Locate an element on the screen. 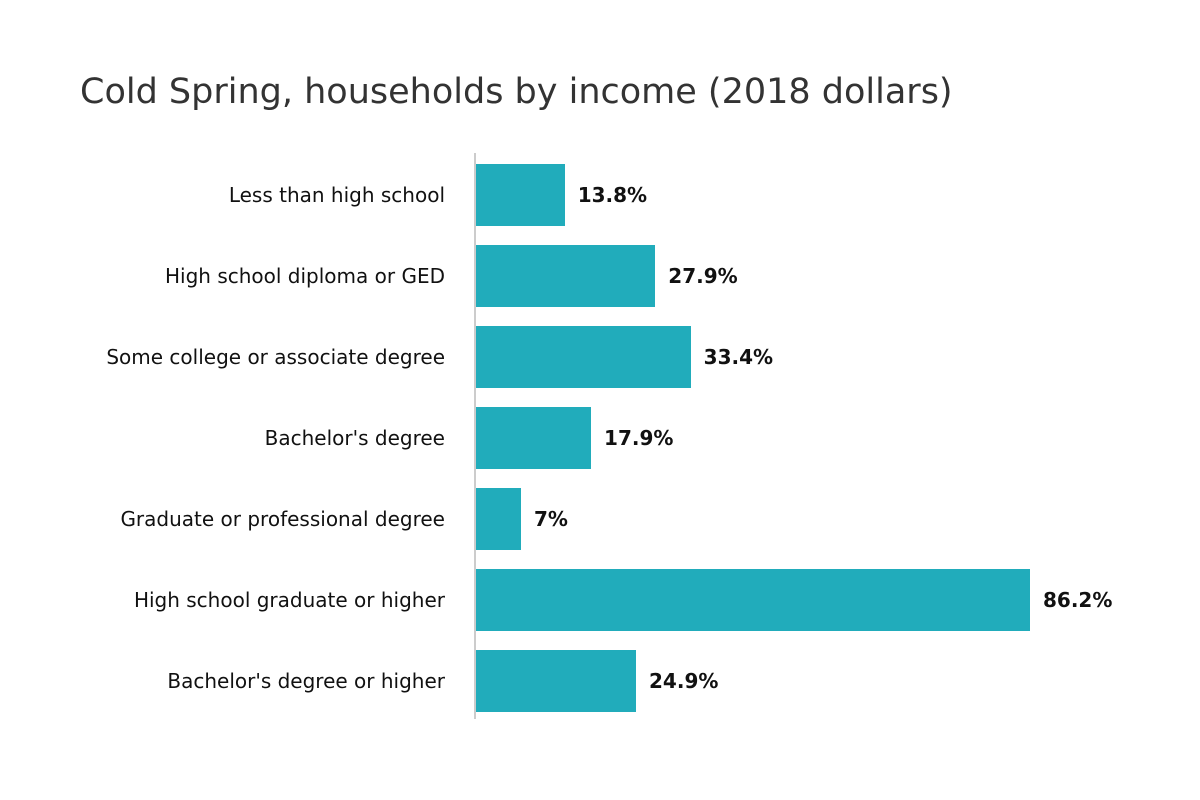 The height and width of the screenshot is (800, 1200). axis-line is located at coordinates (475, 436).